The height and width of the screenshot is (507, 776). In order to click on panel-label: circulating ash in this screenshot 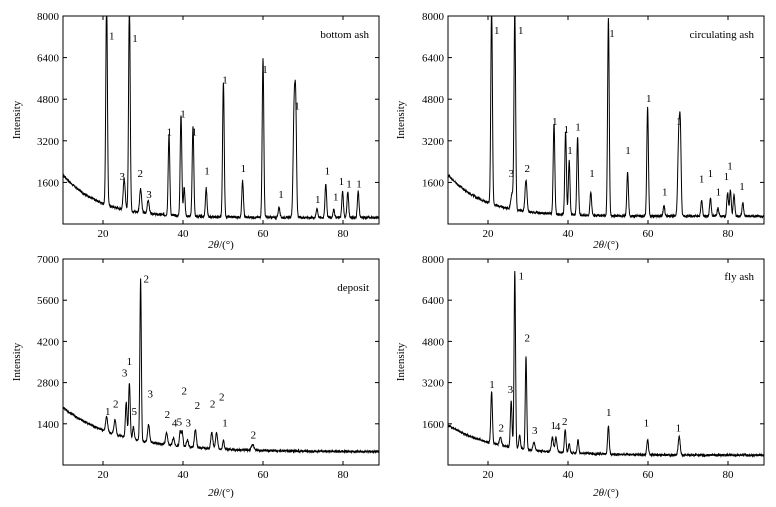, I will do `click(722, 35)`.